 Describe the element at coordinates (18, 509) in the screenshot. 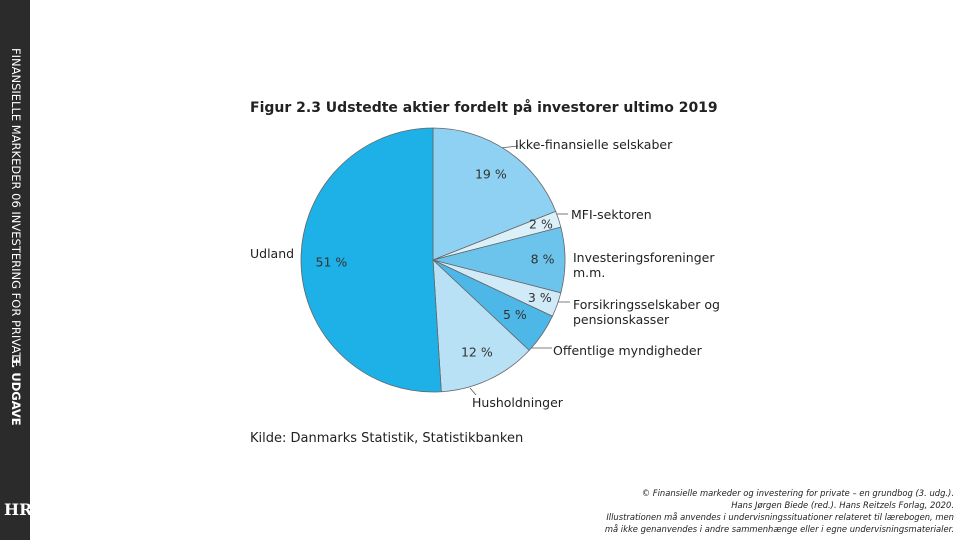

I see `logo: HR` at that location.